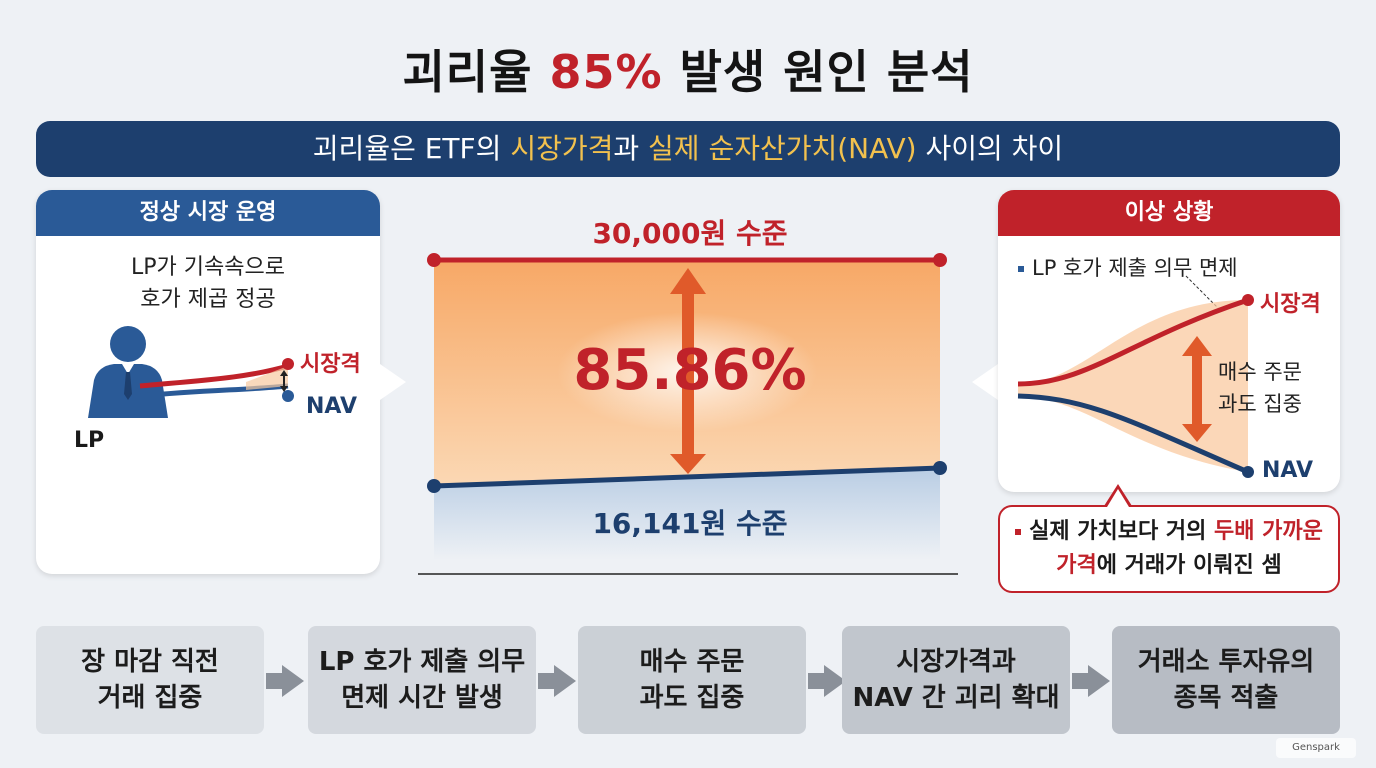 This screenshot has width=1376, height=768. What do you see at coordinates (208, 299) in the screenshot?
I see `lp-description-line2: 호가 제곱 정공` at bounding box center [208, 299].